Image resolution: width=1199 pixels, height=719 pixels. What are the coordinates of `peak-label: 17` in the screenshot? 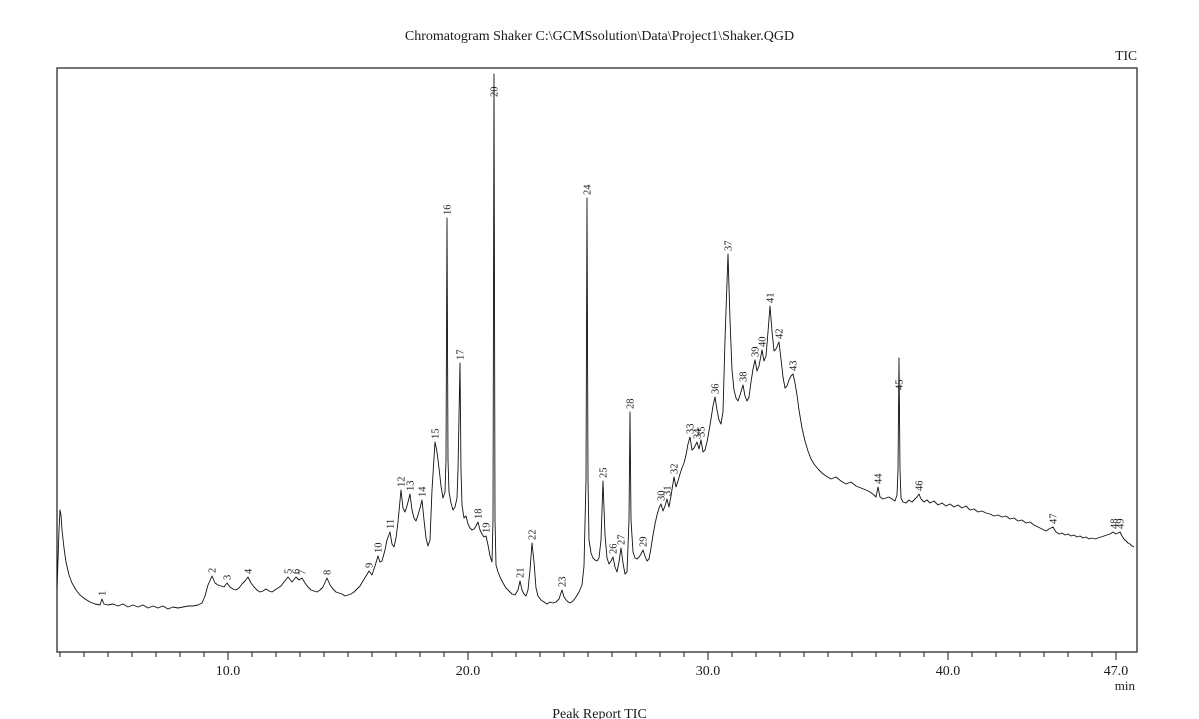 It's located at (461, 355).